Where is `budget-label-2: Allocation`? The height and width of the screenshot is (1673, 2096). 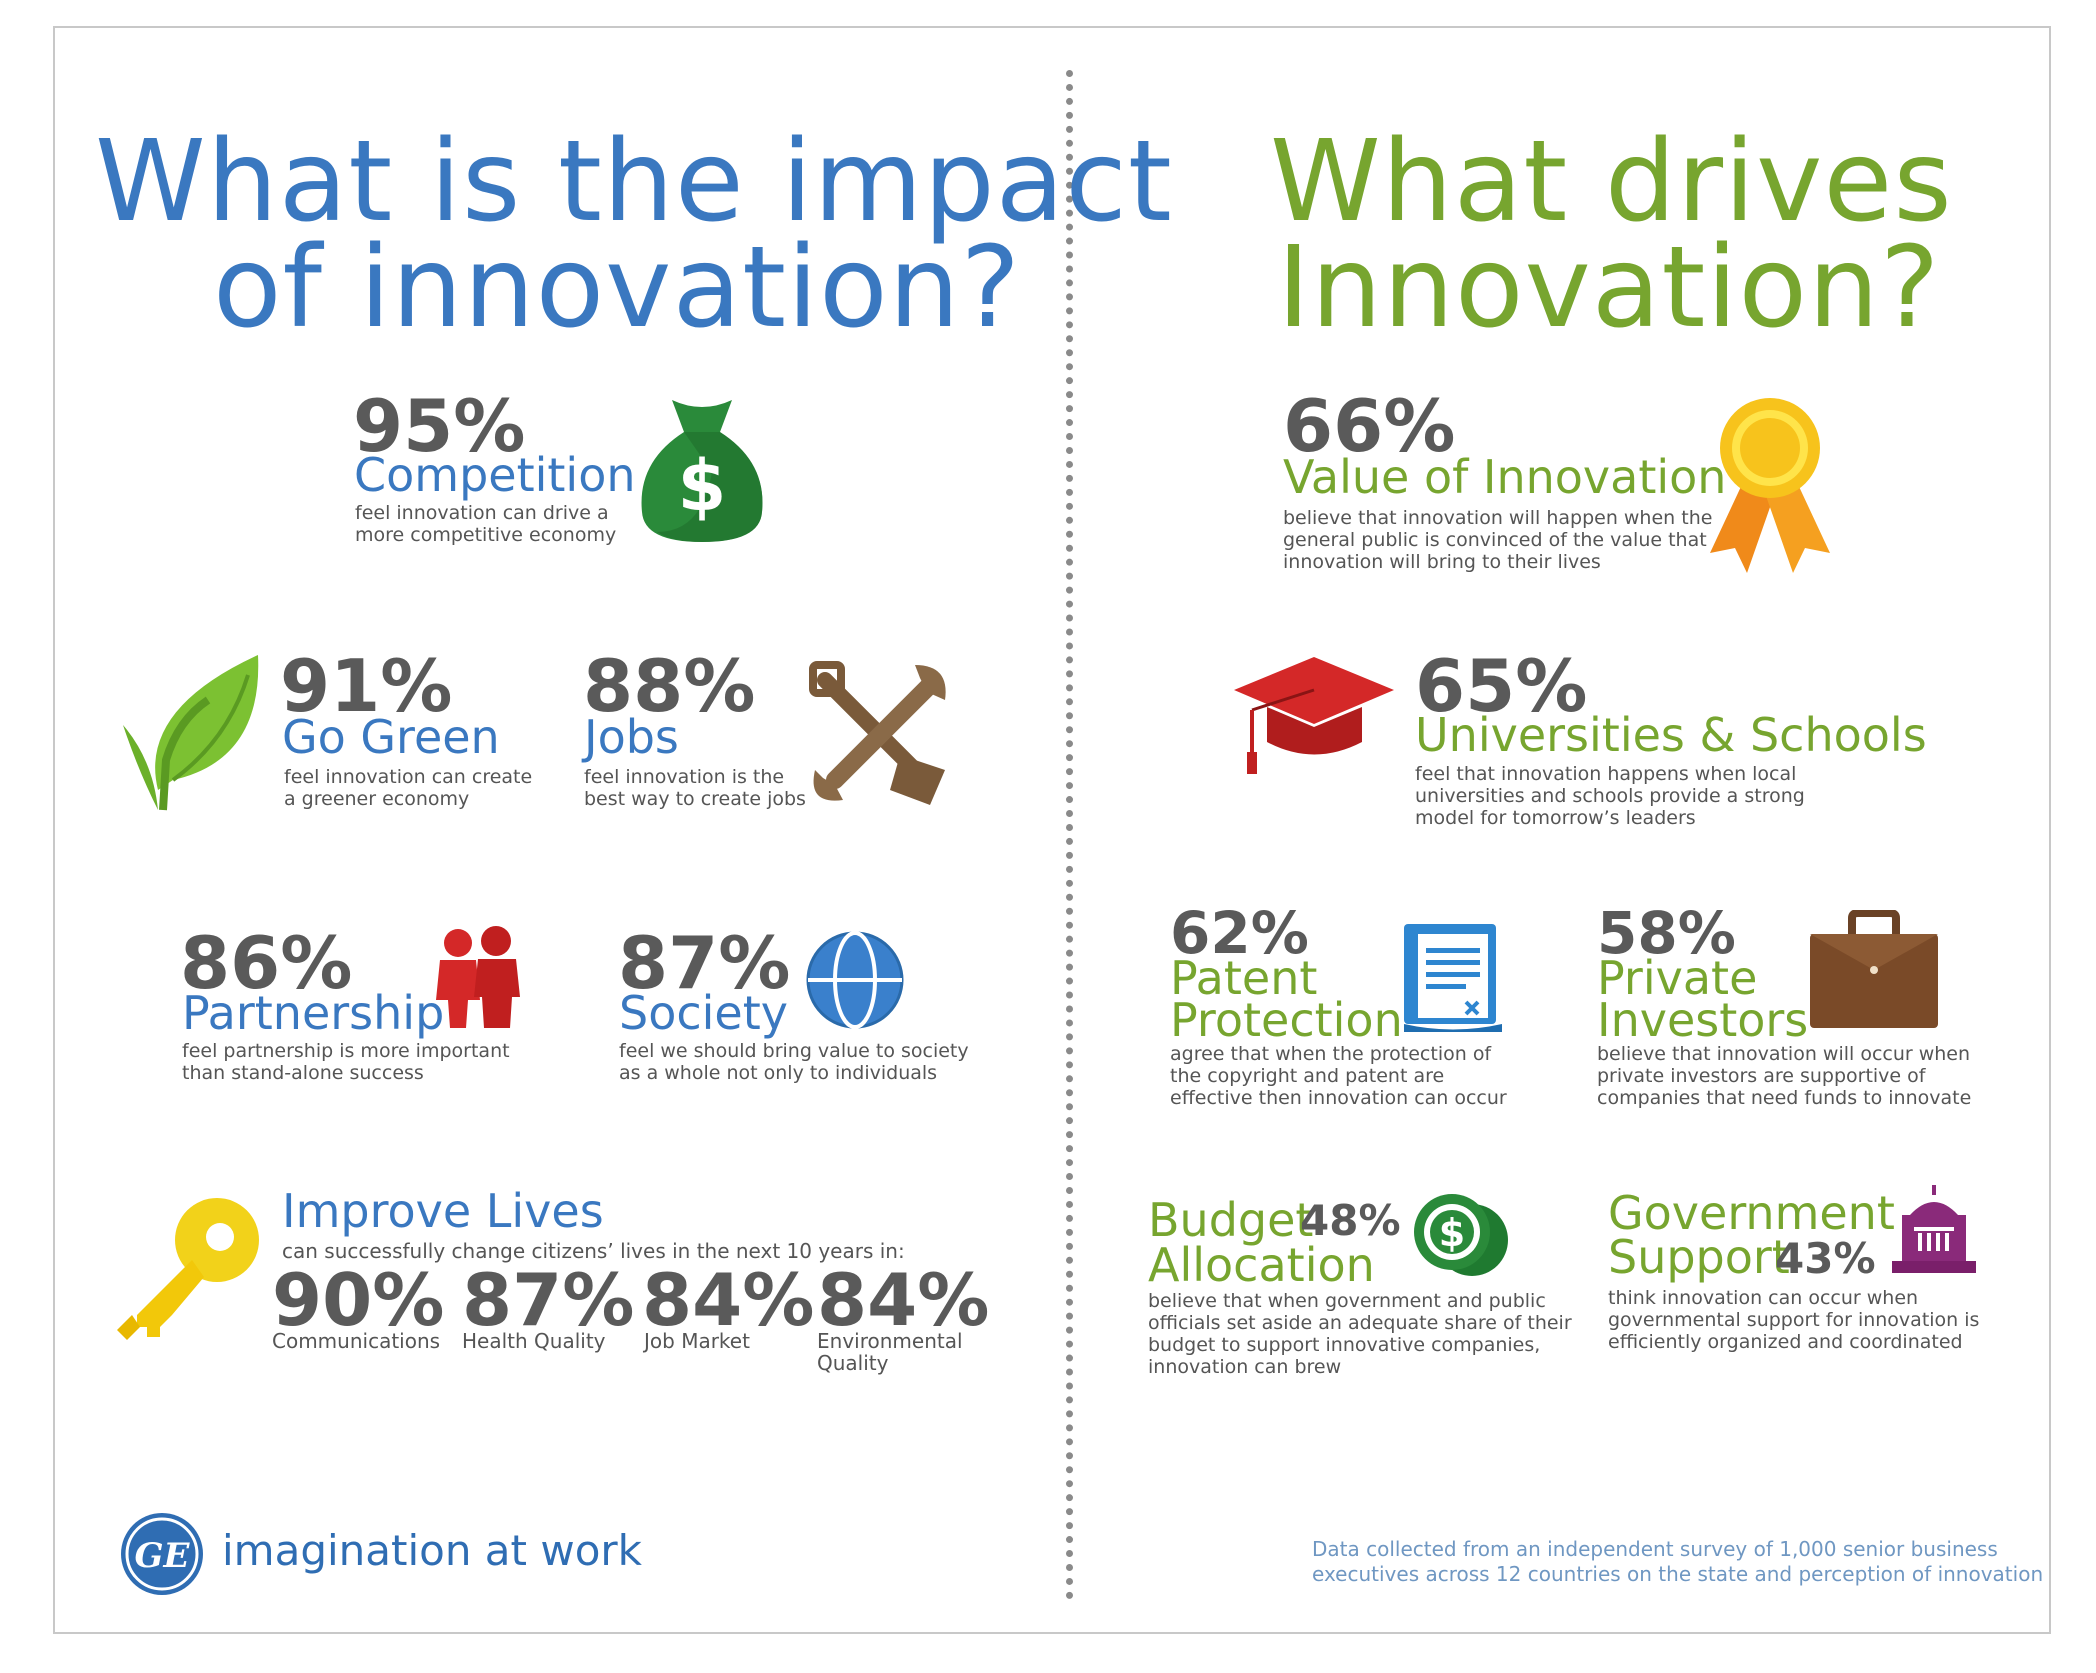
budget-label-2: Allocation is located at coordinates (1261, 1265).